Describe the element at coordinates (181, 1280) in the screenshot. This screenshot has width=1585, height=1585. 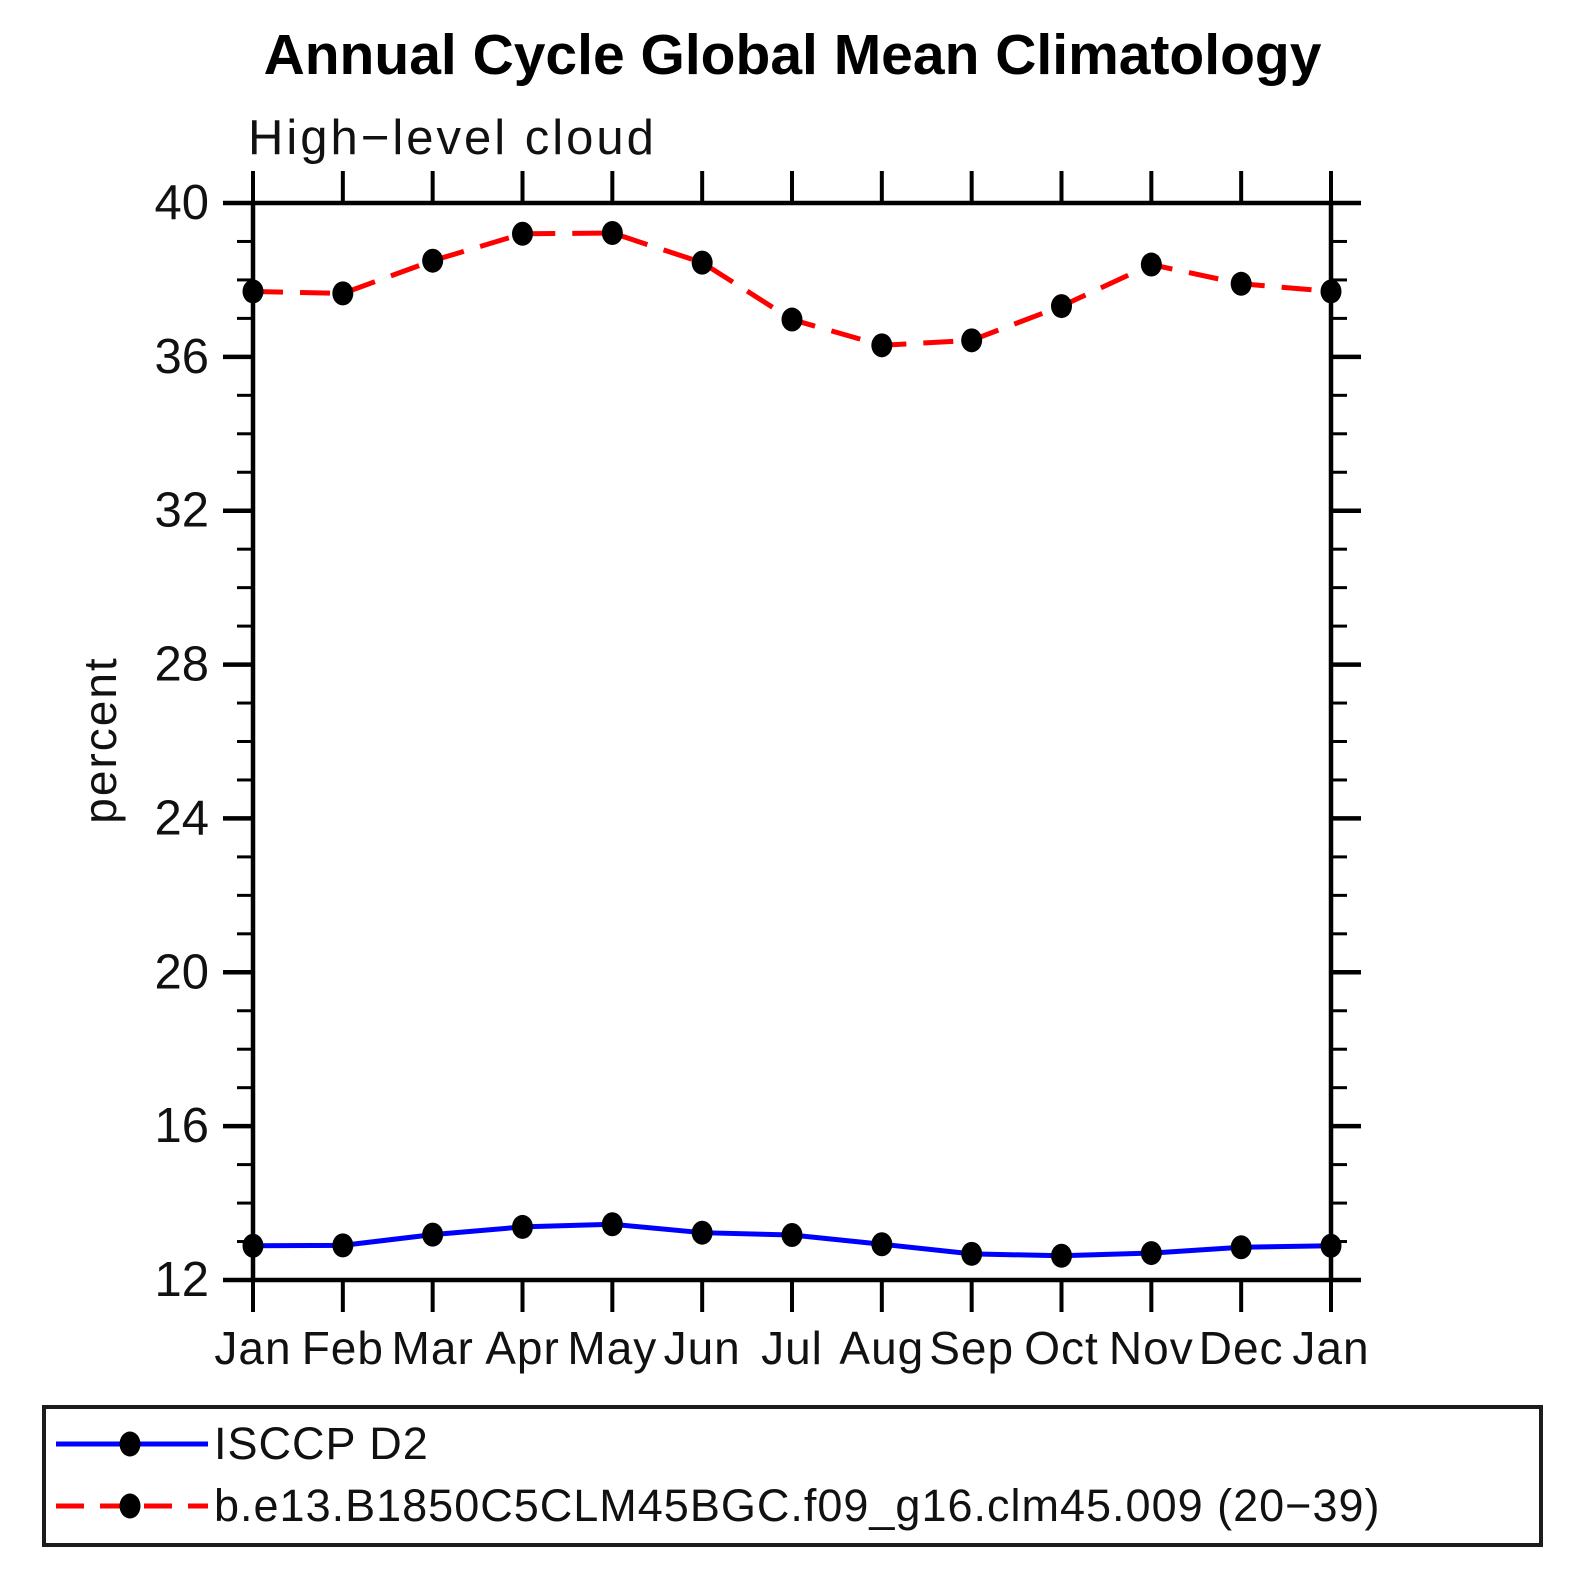
I see `y-axis-tick-label: 12` at that location.